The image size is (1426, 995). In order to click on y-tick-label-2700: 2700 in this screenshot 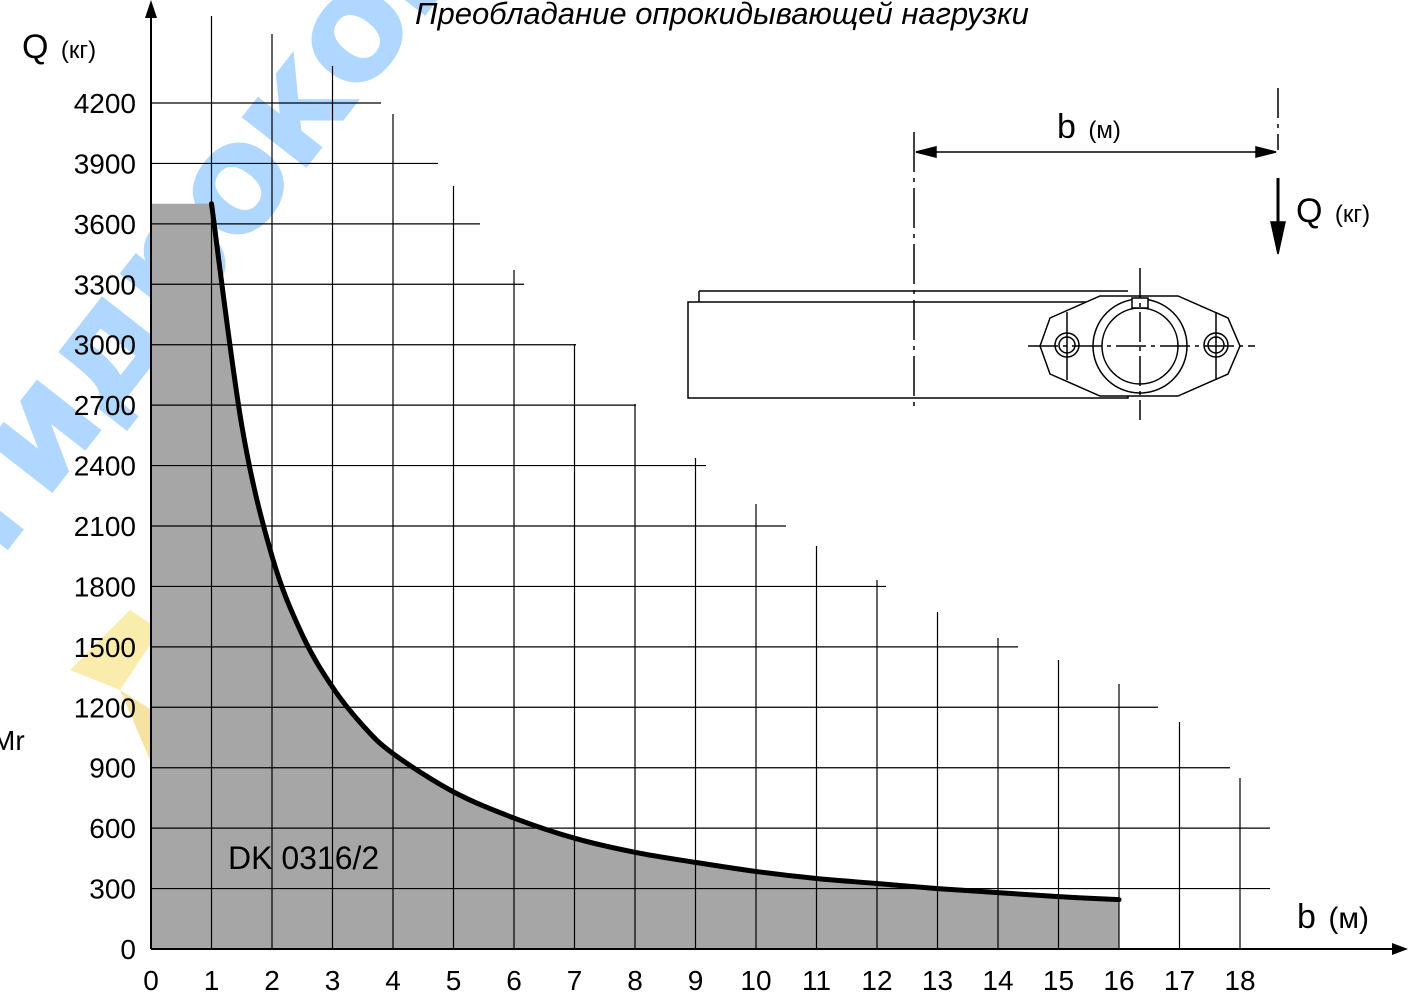, I will do `click(105, 405)`.